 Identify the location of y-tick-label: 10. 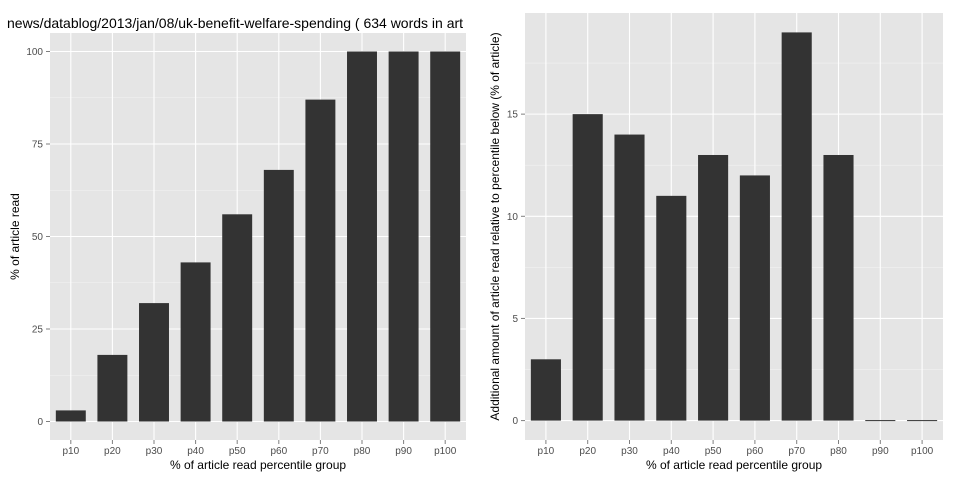
(513, 217).